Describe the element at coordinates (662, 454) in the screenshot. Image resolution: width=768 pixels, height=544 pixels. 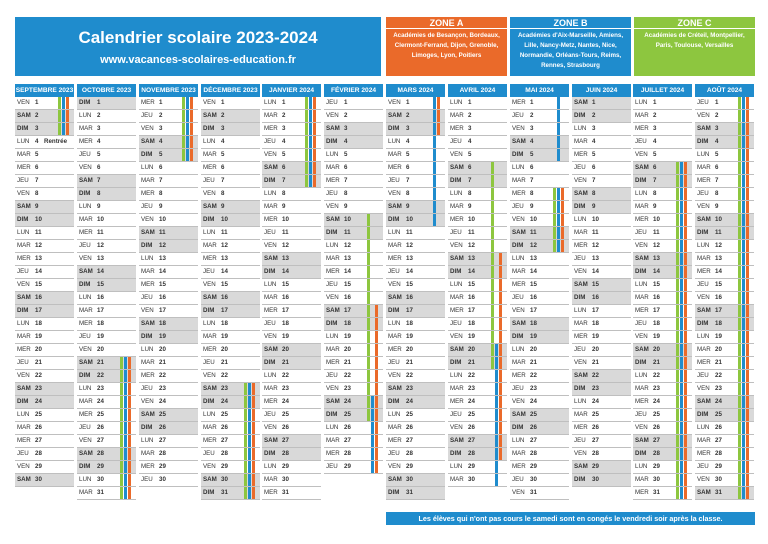
I see `day-row: DIM 28` at that location.